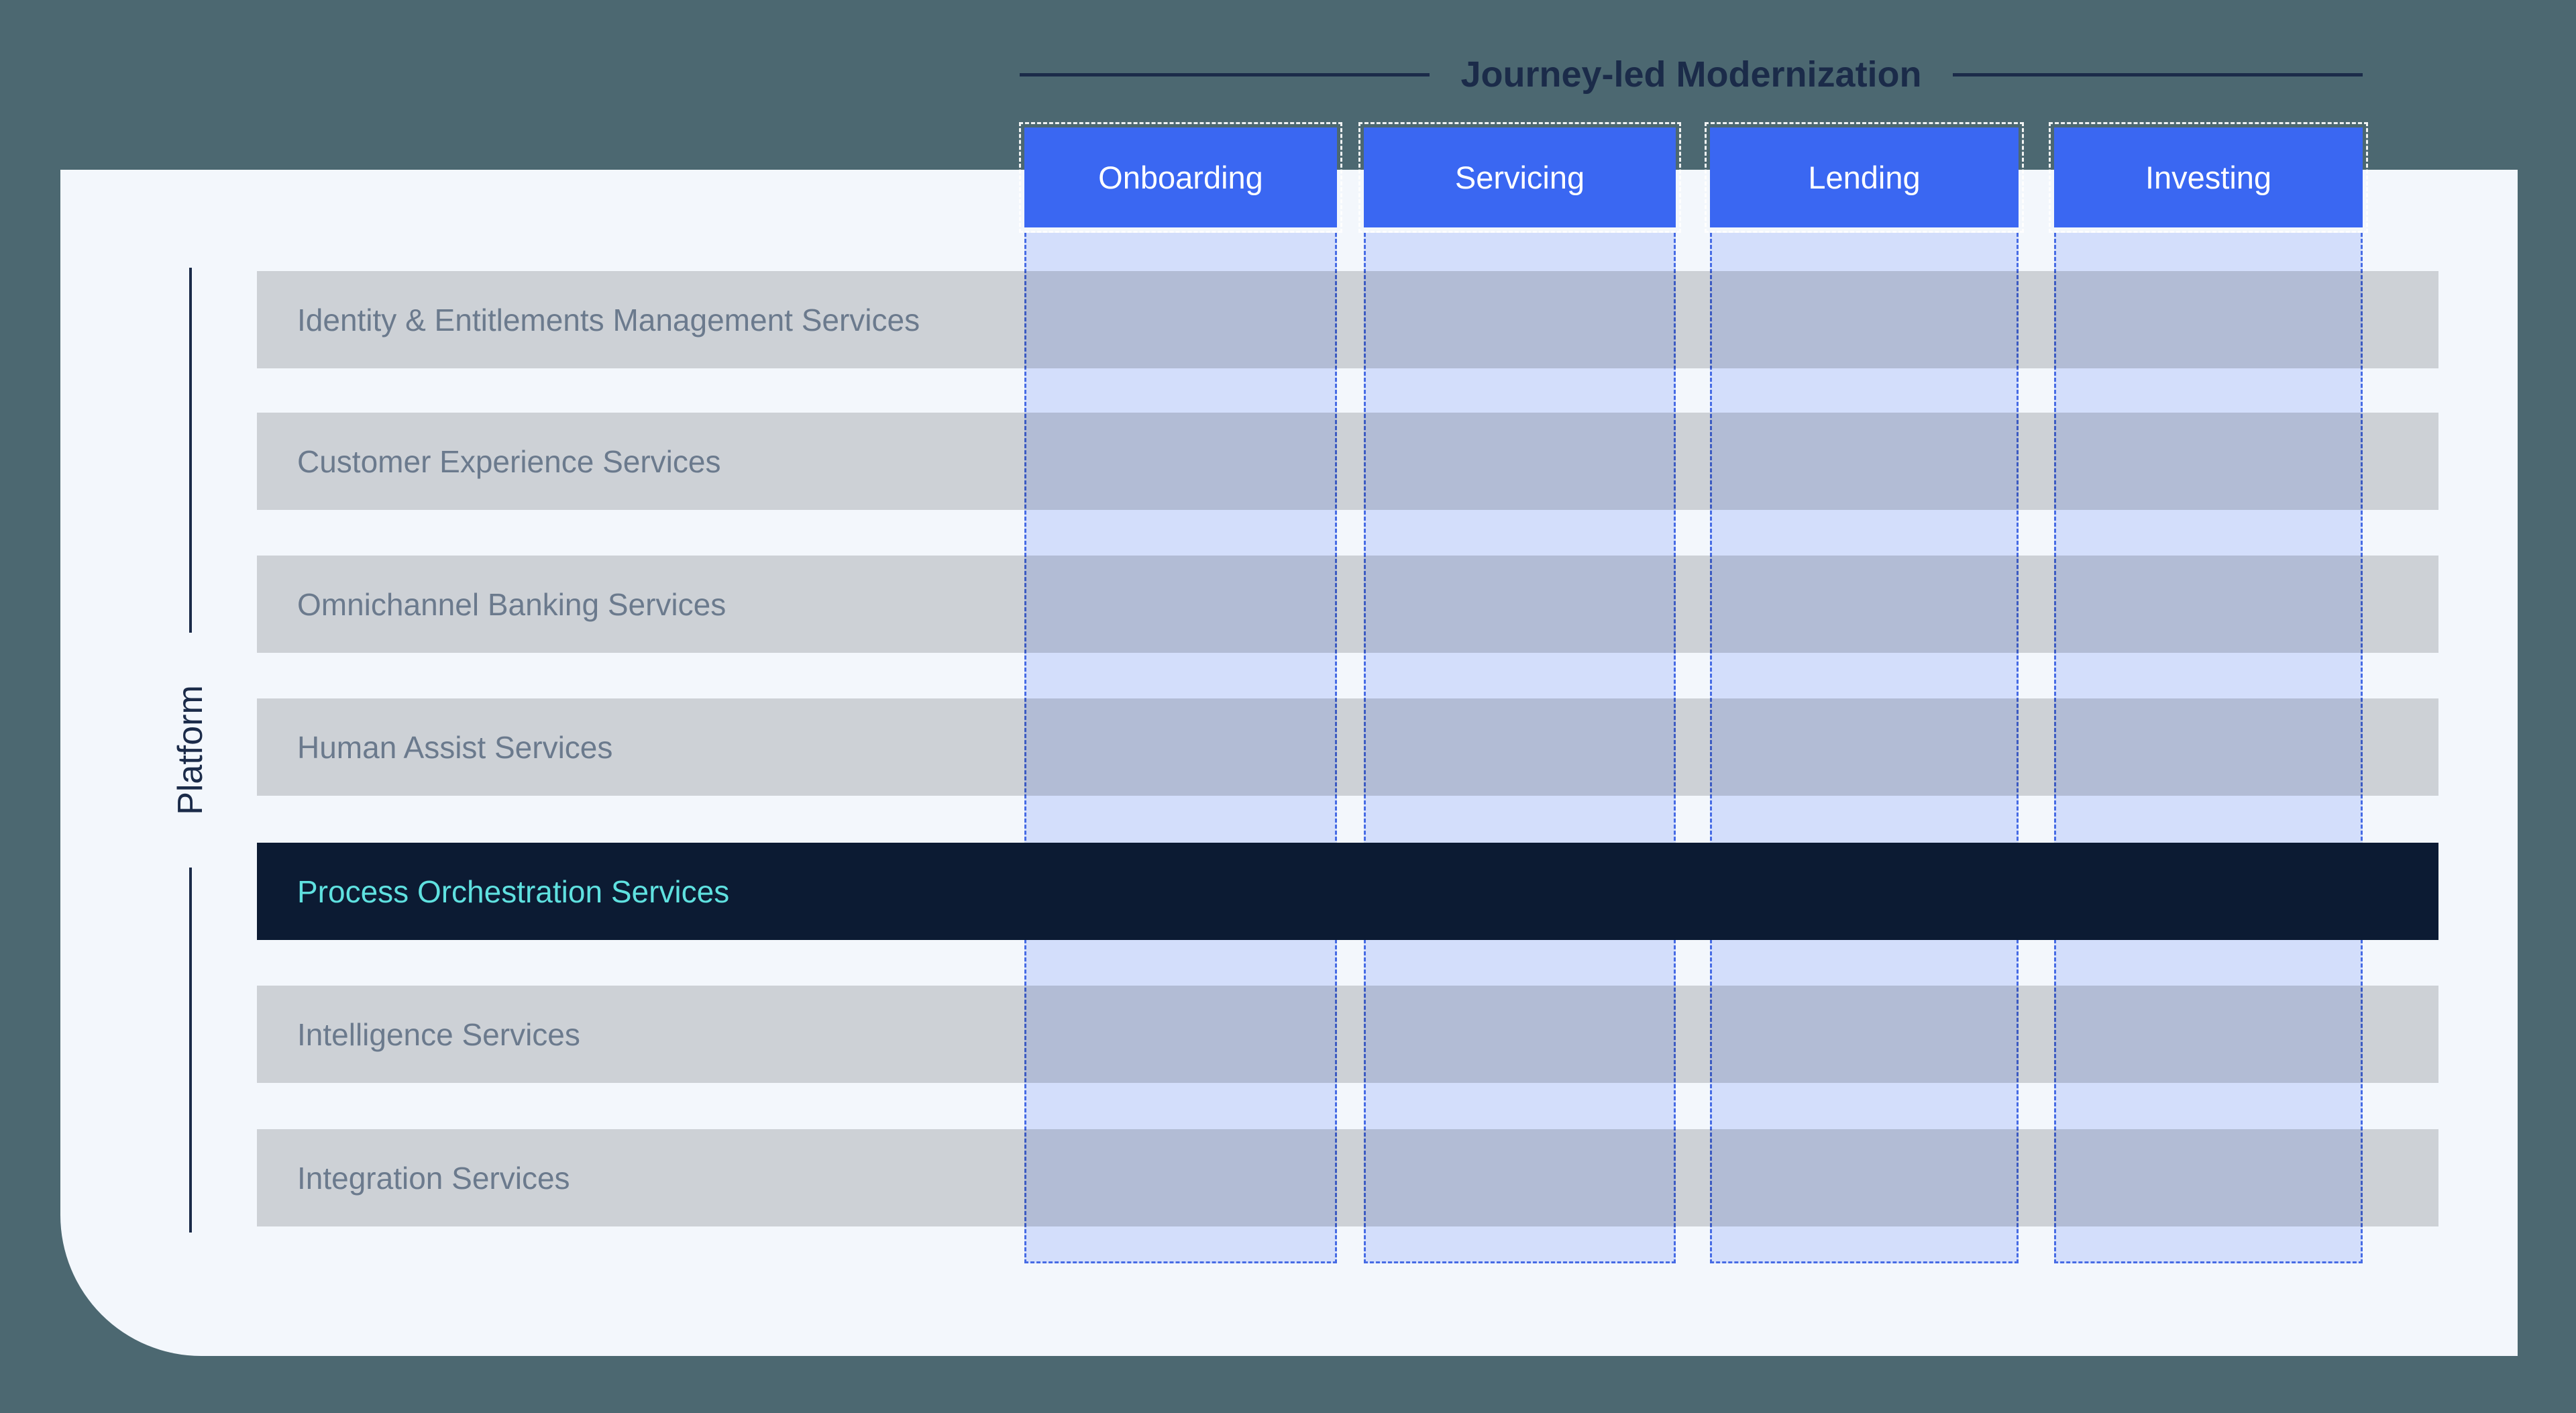 Image resolution: width=2576 pixels, height=1413 pixels. Describe the element at coordinates (190, 1050) in the screenshot. I see `platform-bracket-bottom-line` at that location.